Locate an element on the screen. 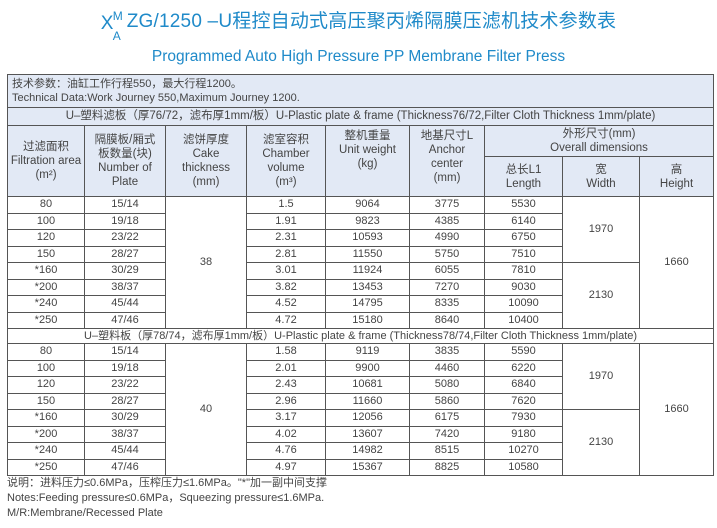 This screenshot has height=528, width=717. cell-anchor: 7270 is located at coordinates (447, 287).